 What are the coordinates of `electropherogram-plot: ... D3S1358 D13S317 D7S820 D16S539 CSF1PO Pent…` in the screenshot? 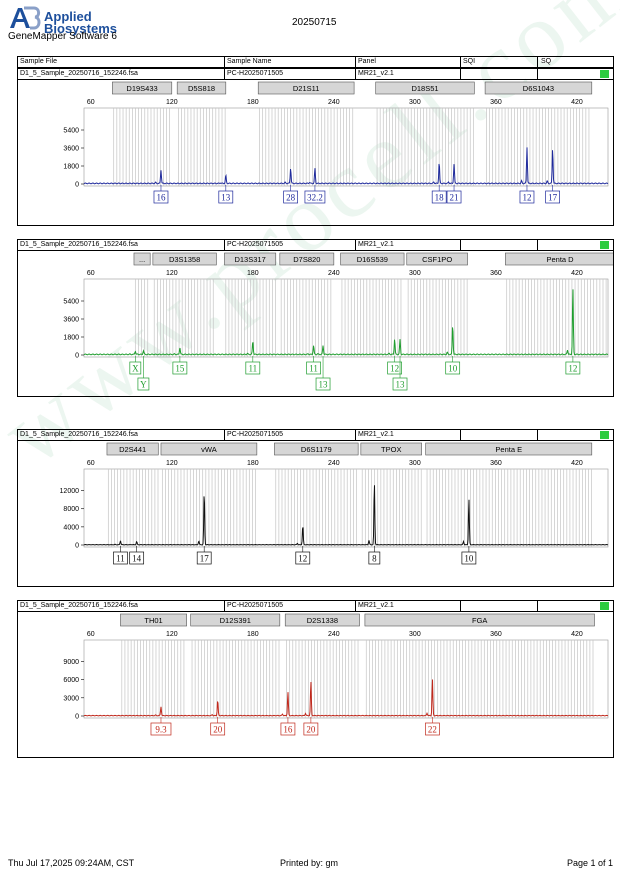 It's located at (338, 321).